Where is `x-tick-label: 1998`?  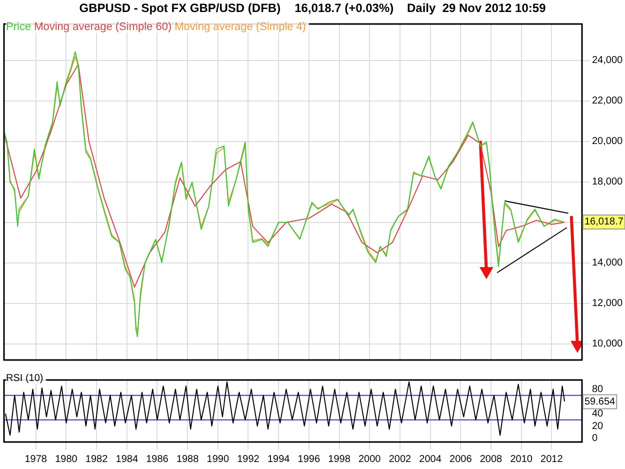 x-tick-label: 1998 is located at coordinates (339, 459).